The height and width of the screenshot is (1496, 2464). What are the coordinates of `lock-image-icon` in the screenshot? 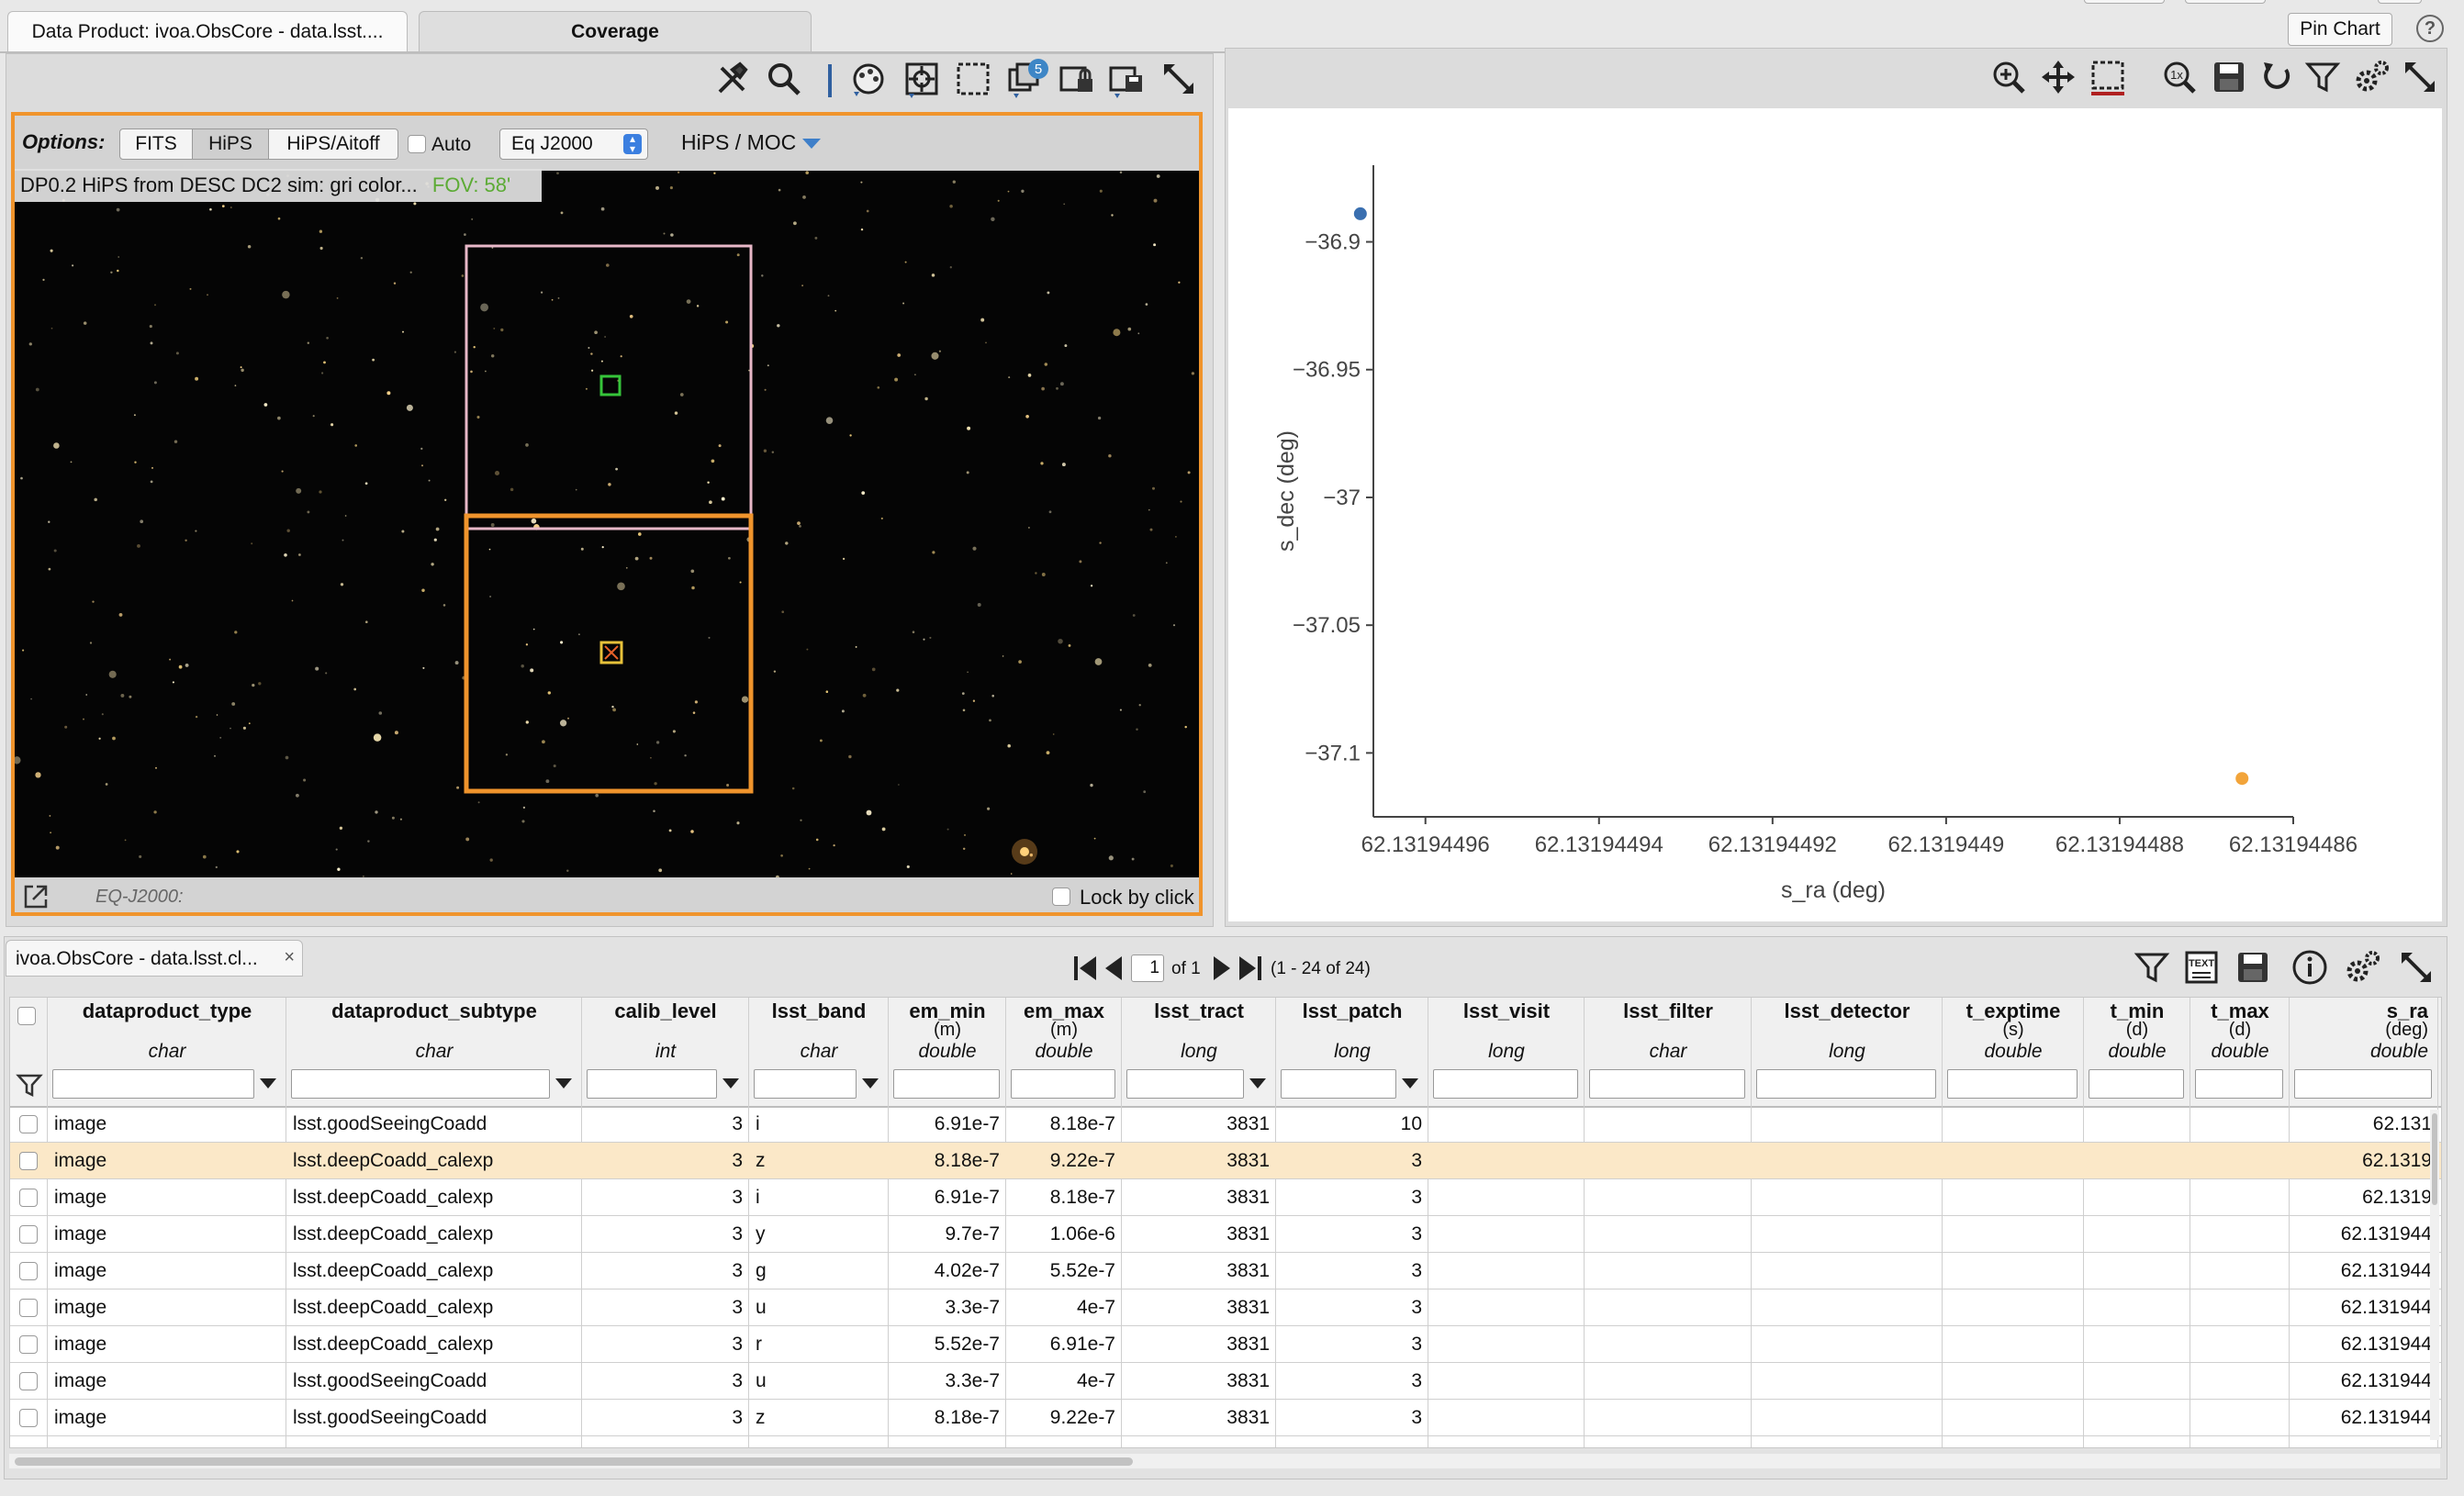 It's located at (1078, 79).